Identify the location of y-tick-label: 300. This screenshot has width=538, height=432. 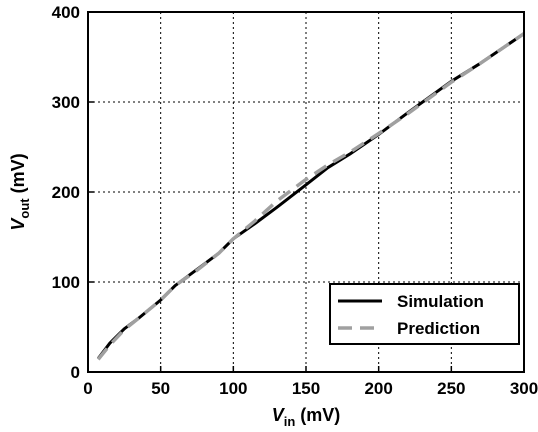
(66, 102).